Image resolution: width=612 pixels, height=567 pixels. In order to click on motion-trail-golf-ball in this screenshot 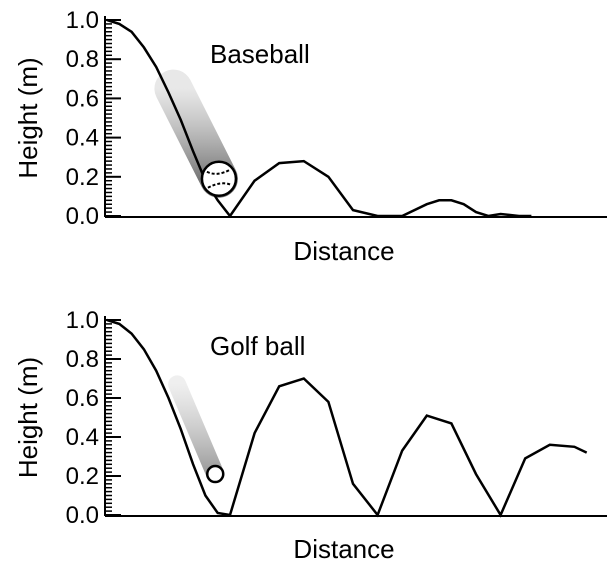, I will do `click(196, 429)`.